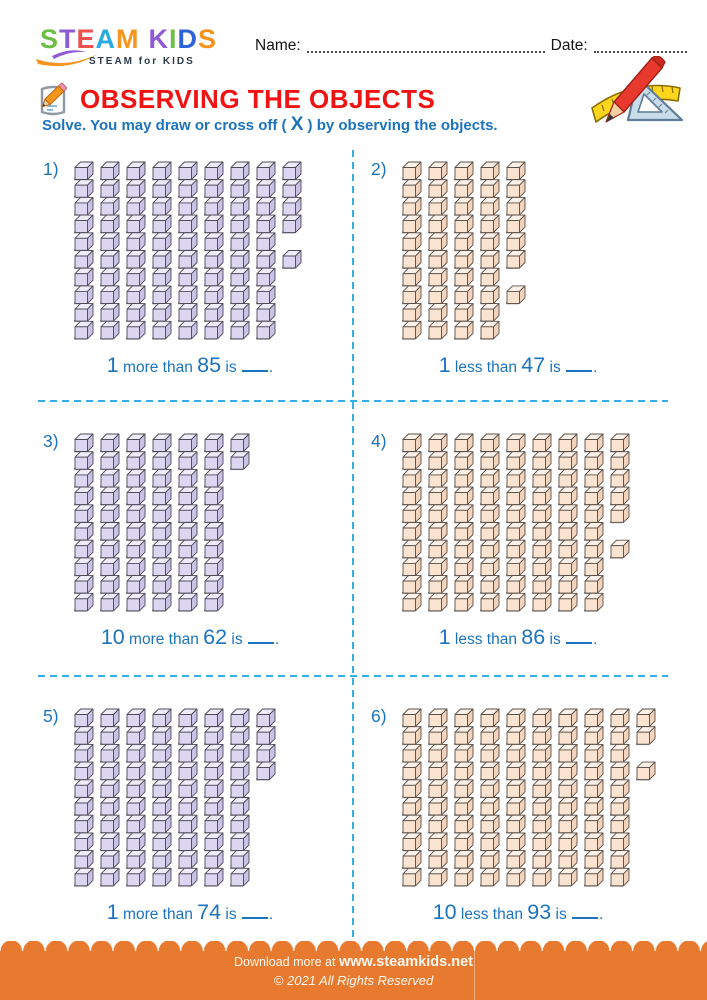 This screenshot has width=707, height=1000. What do you see at coordinates (640, 45) in the screenshot?
I see `date-input-line` at bounding box center [640, 45].